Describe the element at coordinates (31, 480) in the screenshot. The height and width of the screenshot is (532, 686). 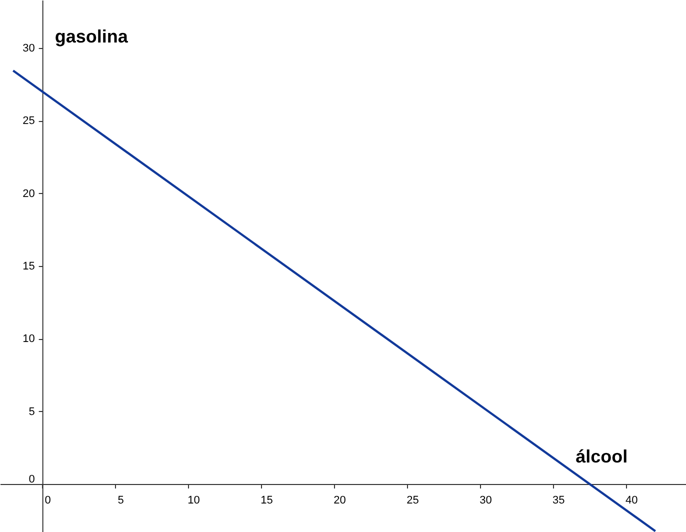
I see `y-tick-label: 0` at that location.